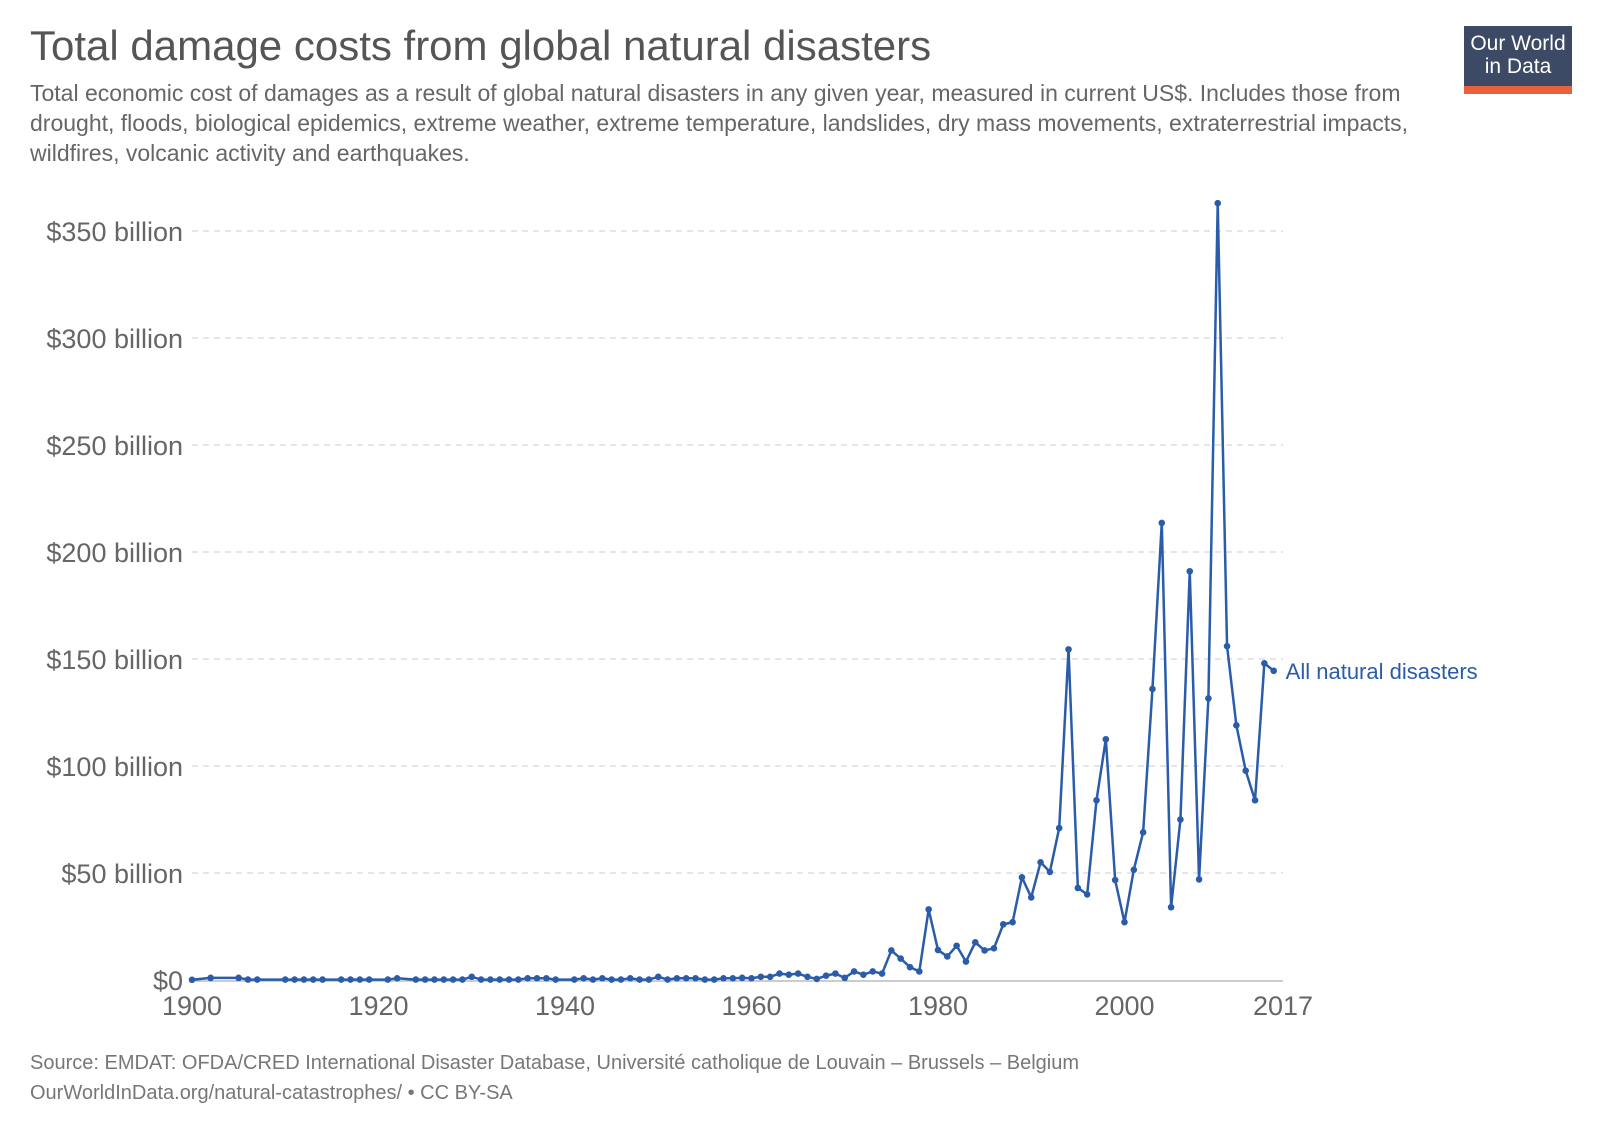 The height and width of the screenshot is (1130, 1600). I want to click on y-tick-label: $0, so click(168, 981).